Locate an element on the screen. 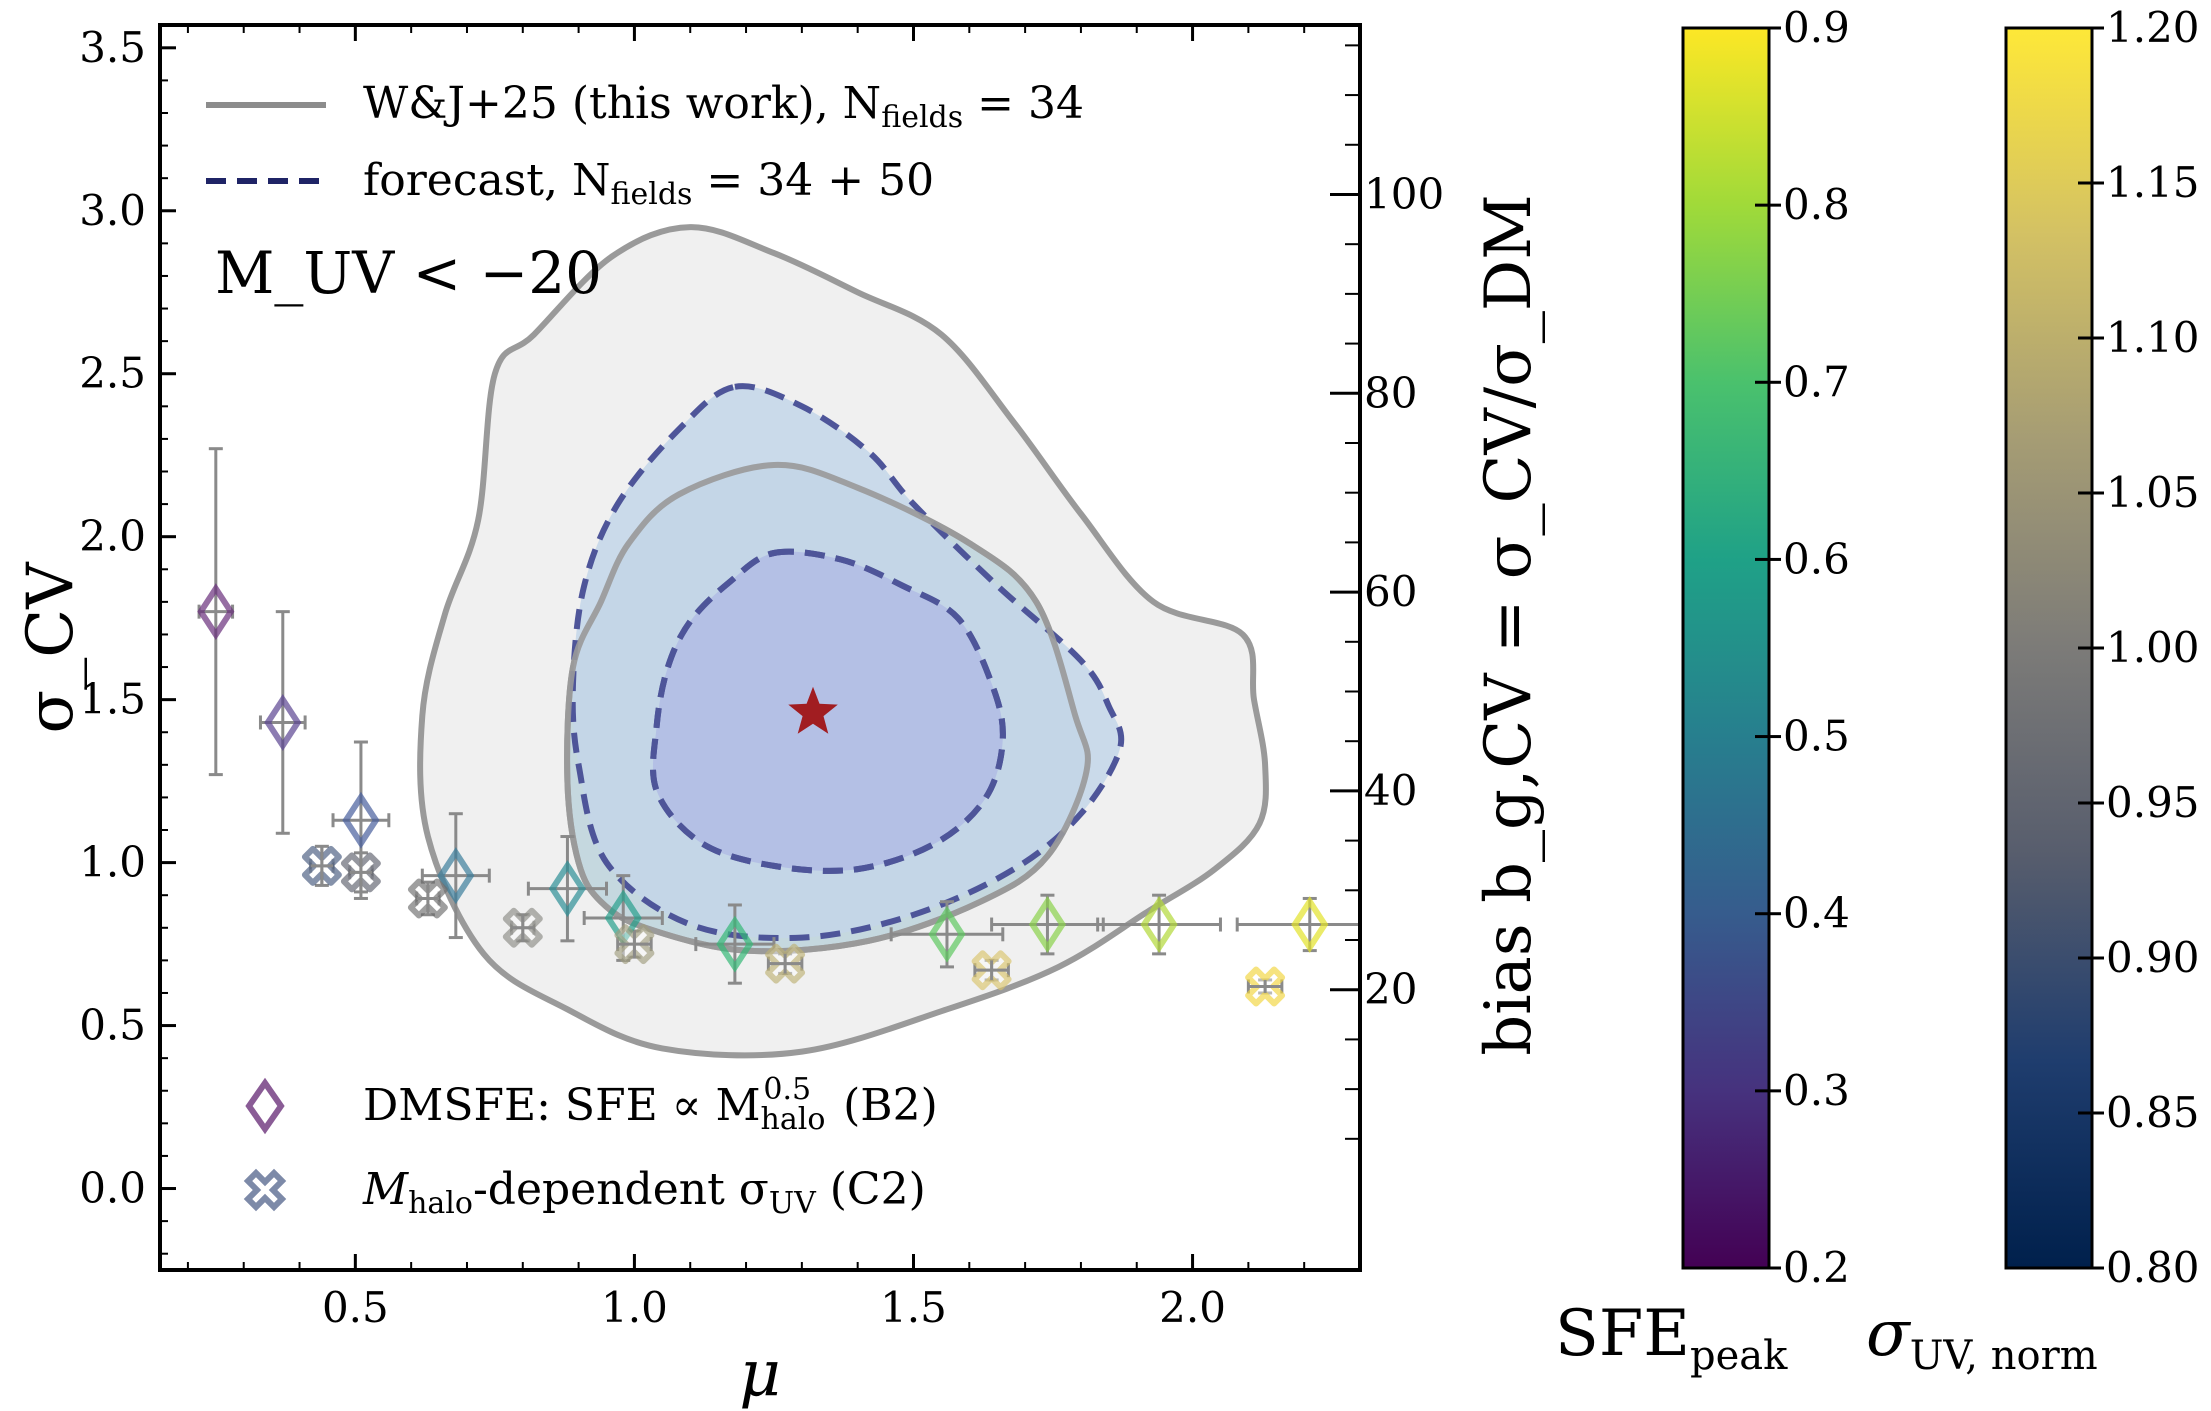  colorbar-tick-label: 0.7 is located at coordinates (1816, 381).